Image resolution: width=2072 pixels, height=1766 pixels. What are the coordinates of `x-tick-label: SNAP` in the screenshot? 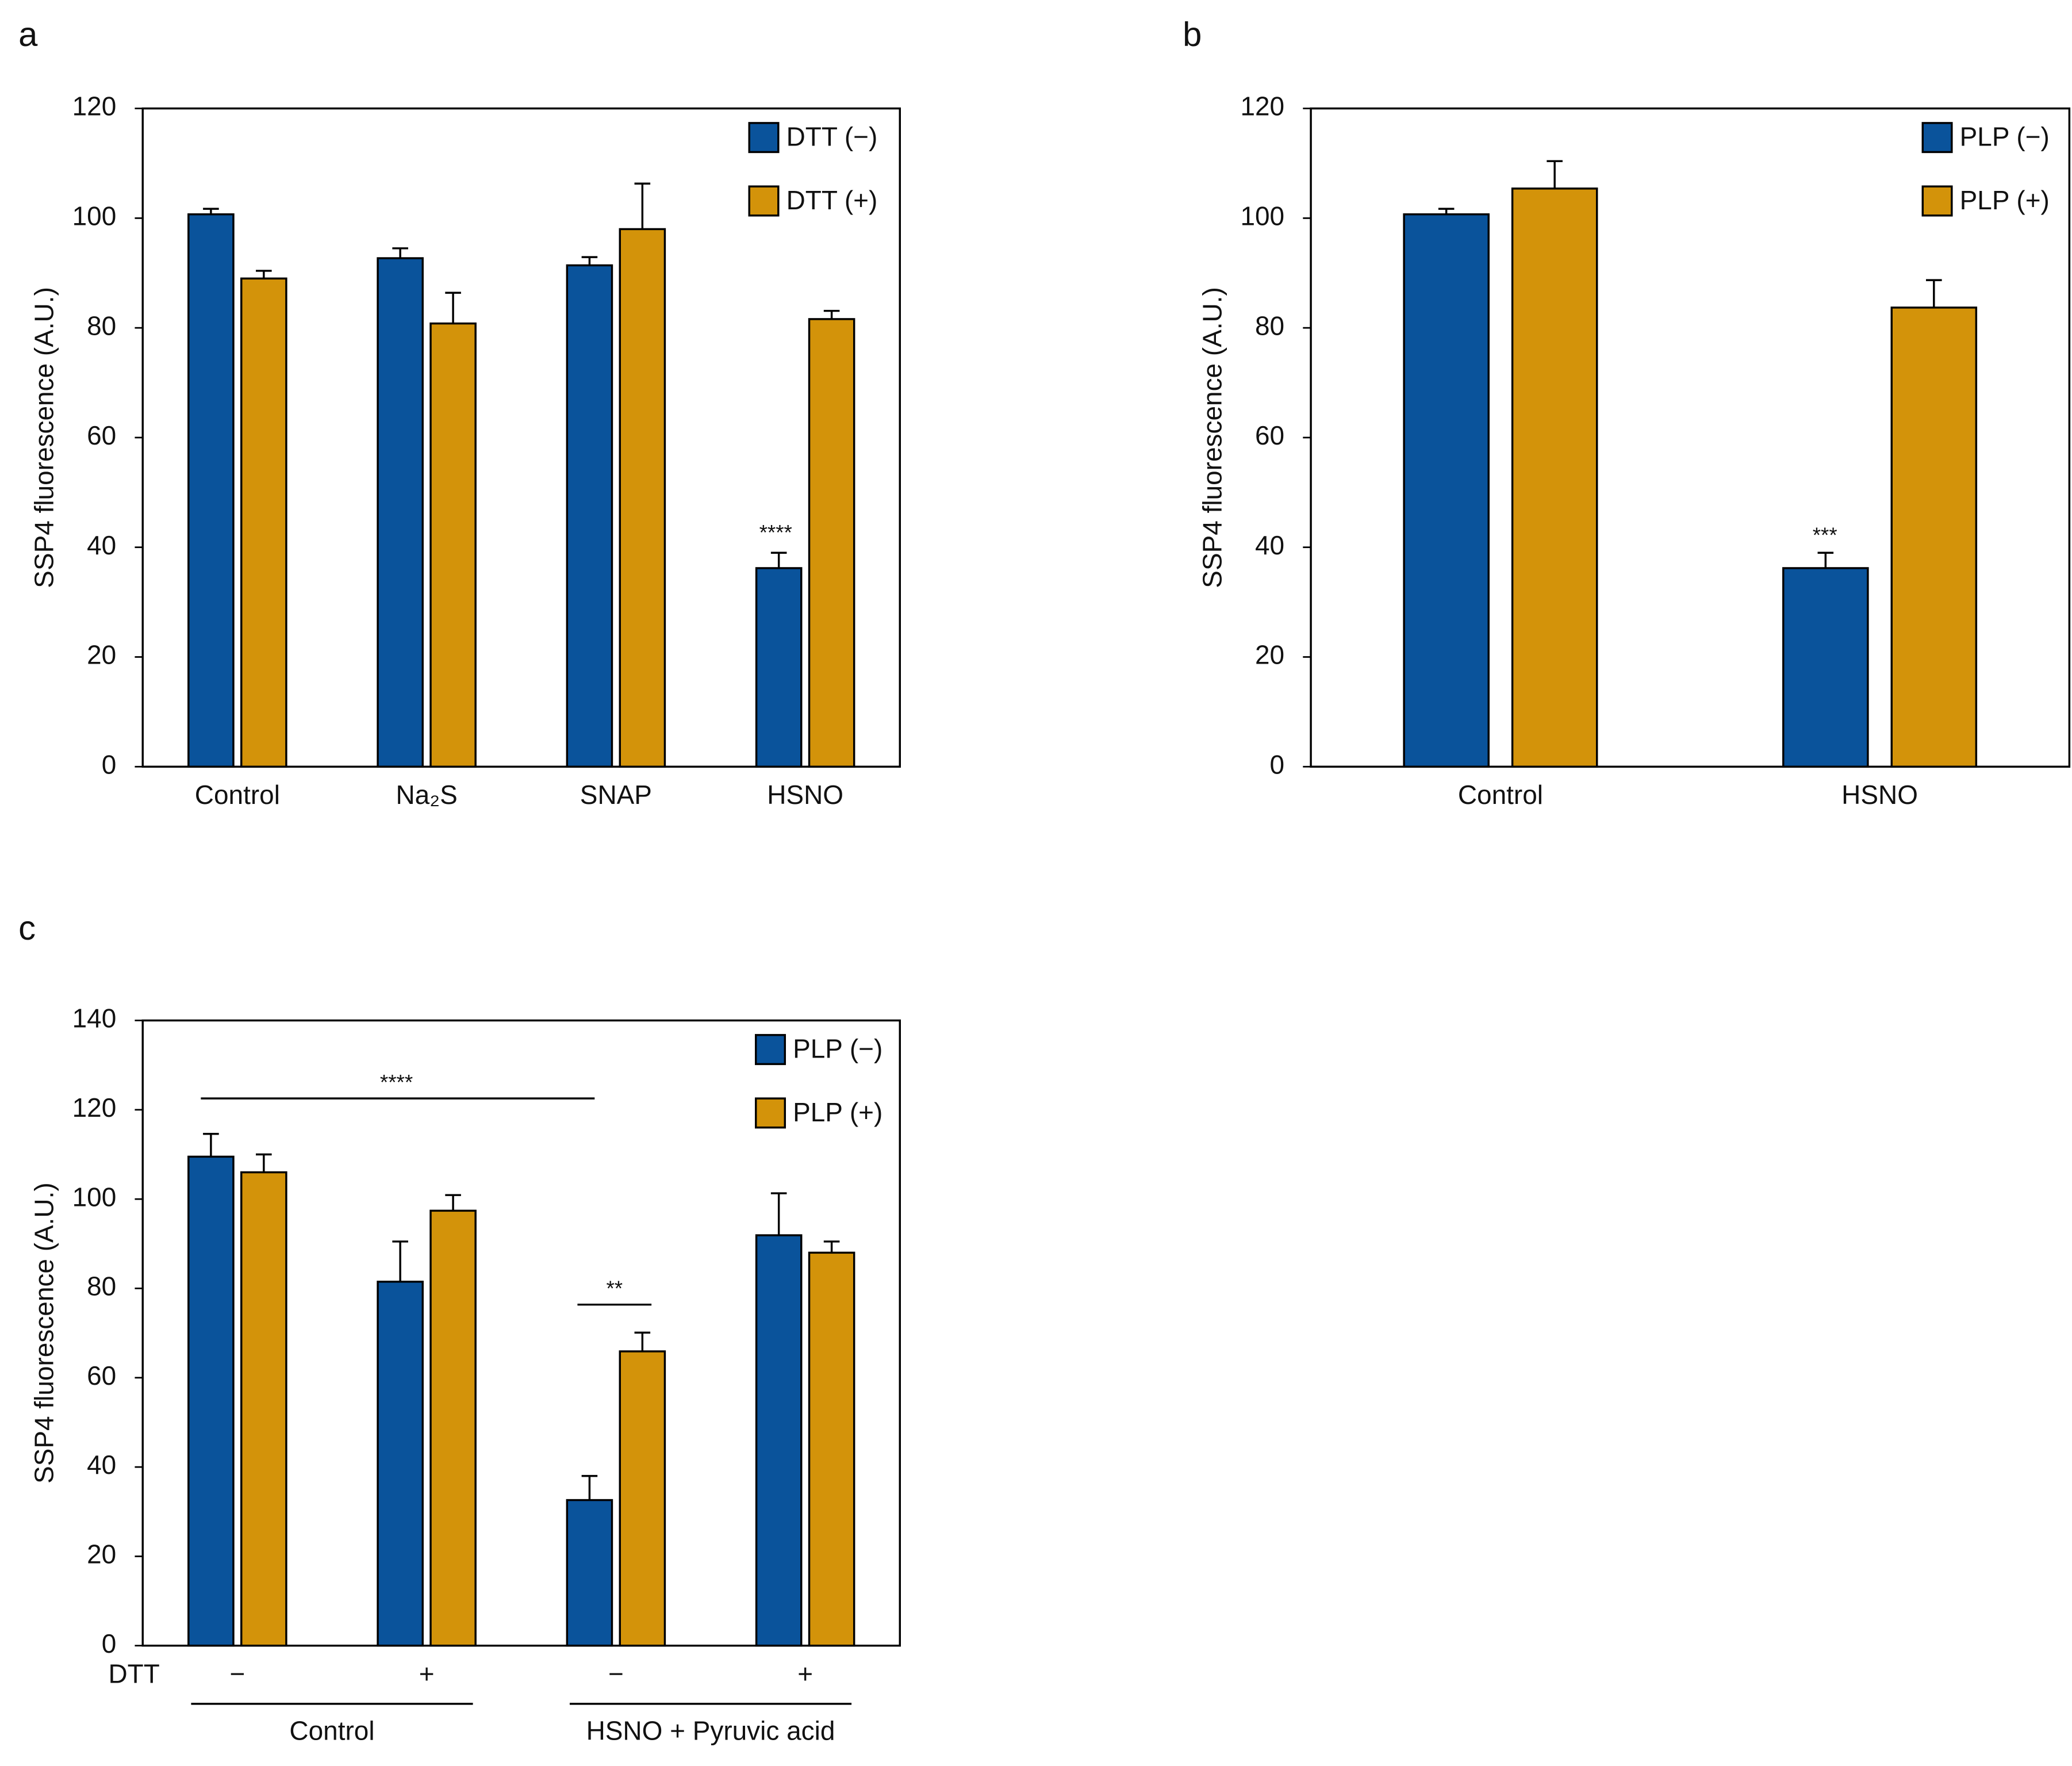 It's located at (616, 795).